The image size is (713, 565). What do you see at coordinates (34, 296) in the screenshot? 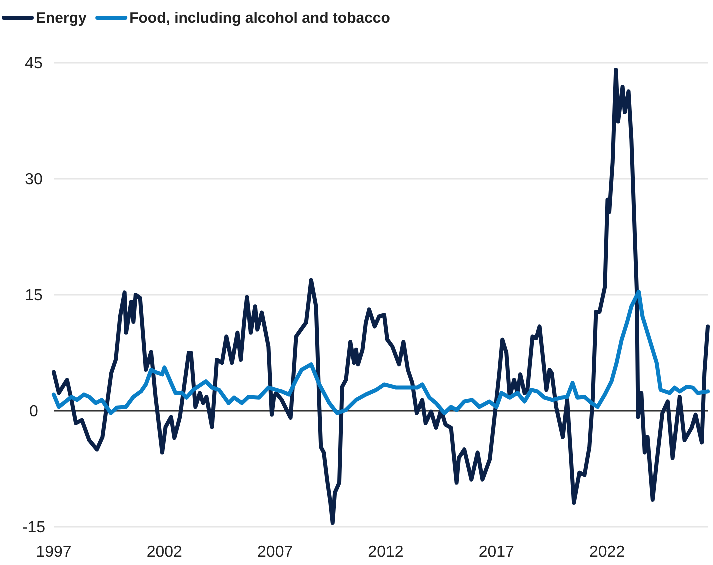
I see `y-tick-label: 15` at bounding box center [34, 296].